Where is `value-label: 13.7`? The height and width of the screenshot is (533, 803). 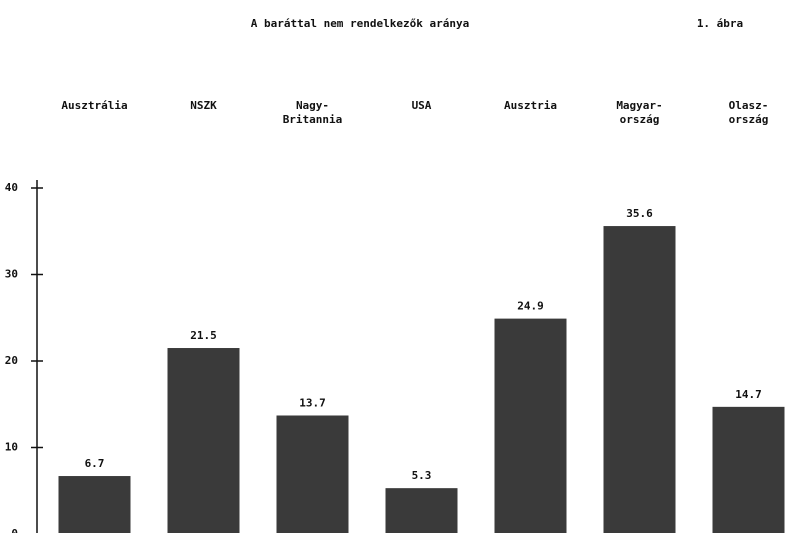
value-label: 13.7 is located at coordinates (312, 402).